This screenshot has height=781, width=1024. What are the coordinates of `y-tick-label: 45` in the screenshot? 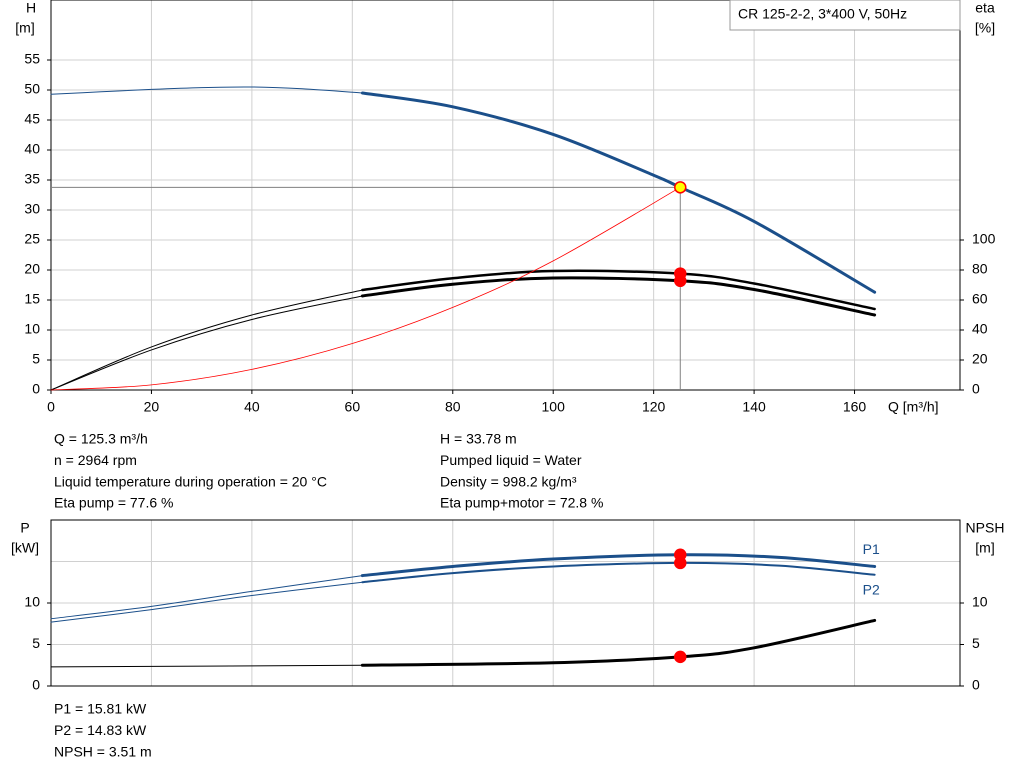 It's located at (32, 119).